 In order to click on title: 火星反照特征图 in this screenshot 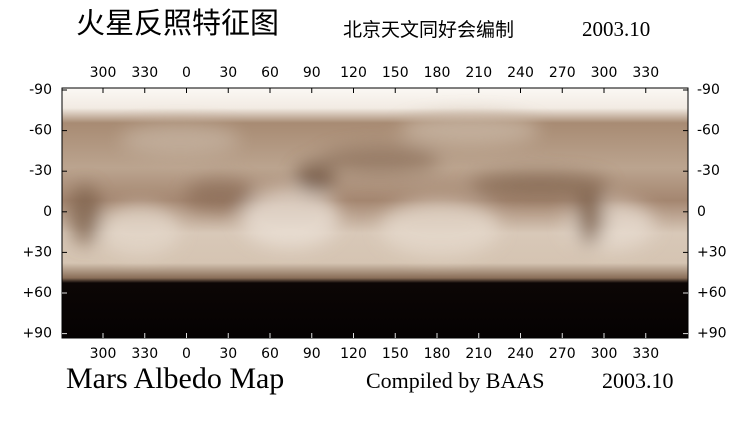, I will do `click(177, 23)`.